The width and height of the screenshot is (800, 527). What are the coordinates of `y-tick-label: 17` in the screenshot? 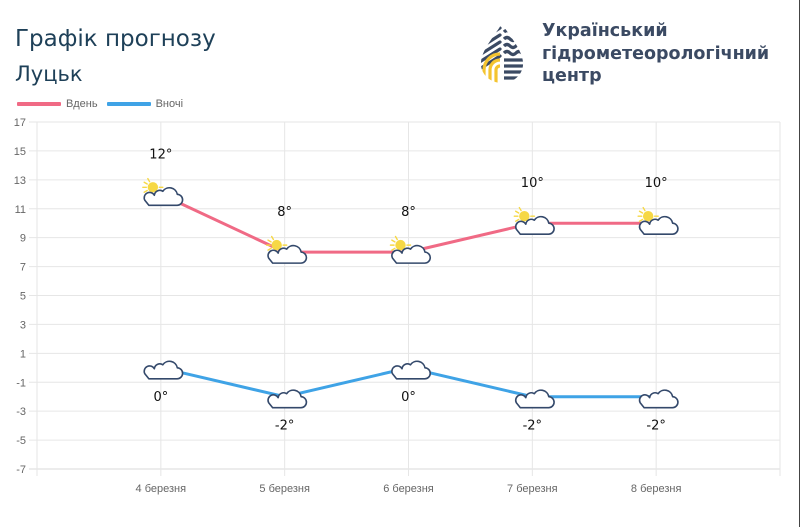 It's located at (20, 123).